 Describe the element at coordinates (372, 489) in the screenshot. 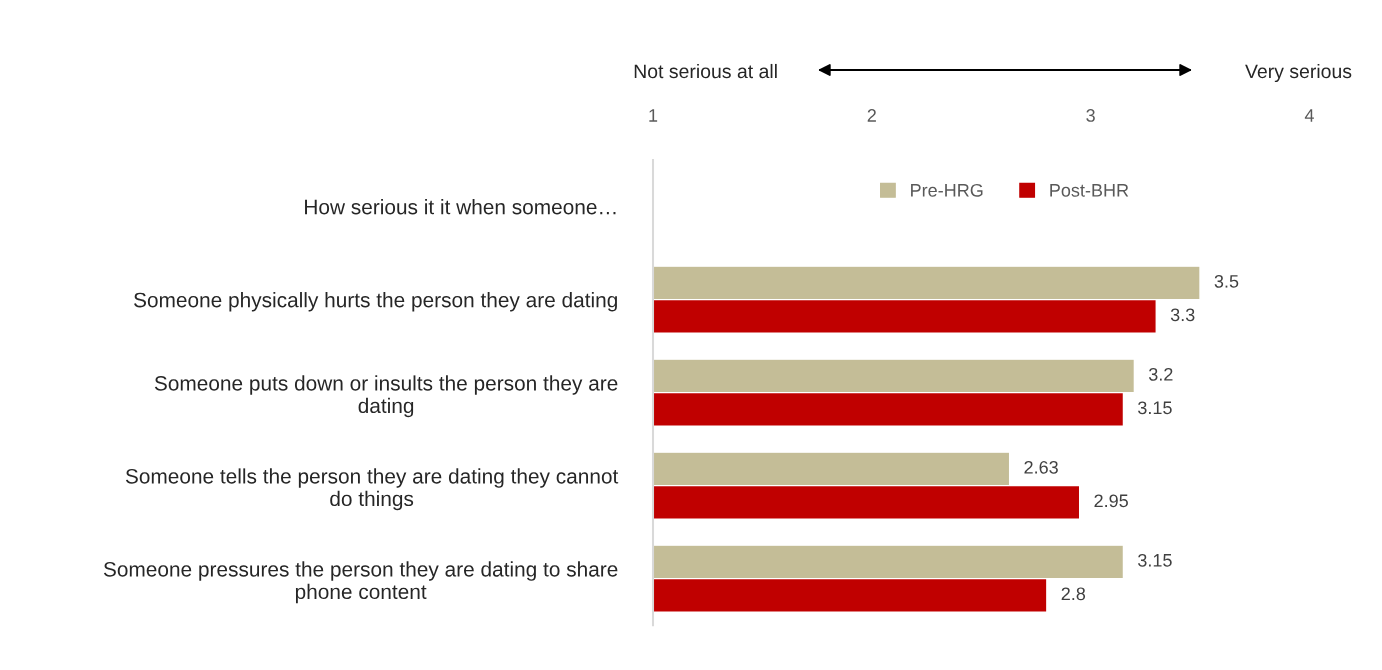

I see `y-tick-label: Someone tells the person they are dating they cannot do things` at that location.